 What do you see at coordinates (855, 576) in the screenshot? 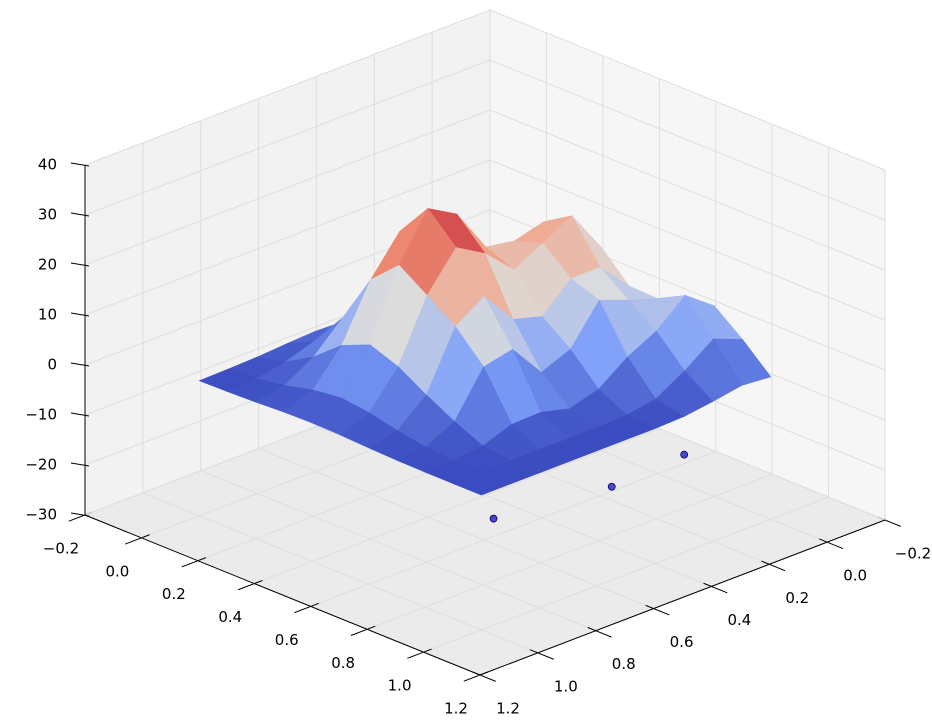
I see `y-tick-label: 0.0` at bounding box center [855, 576].